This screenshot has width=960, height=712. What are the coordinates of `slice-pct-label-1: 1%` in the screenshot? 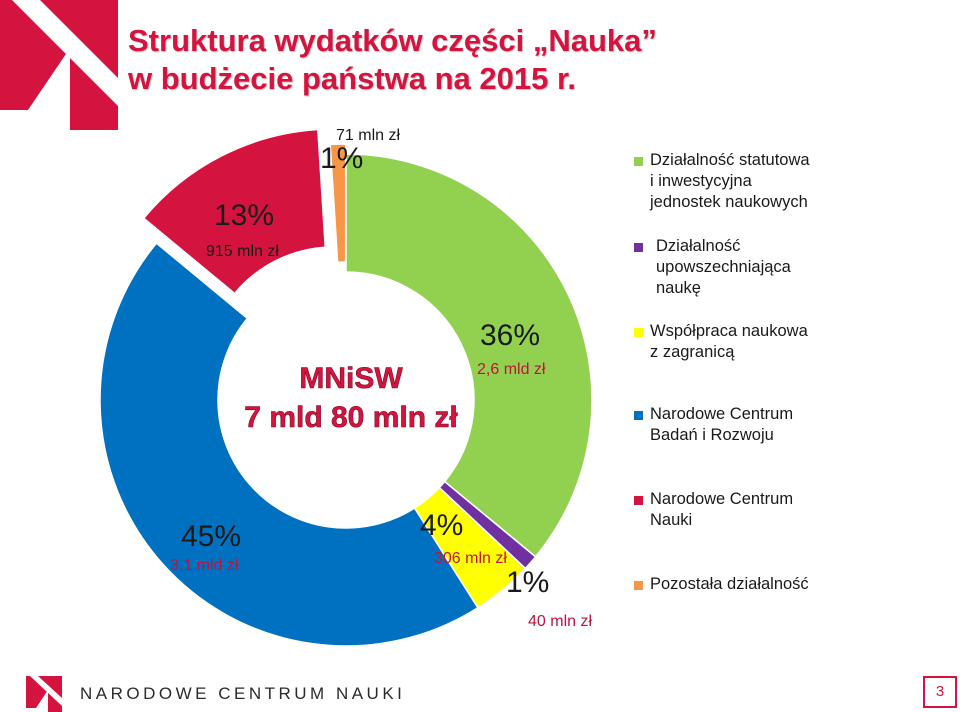 It's located at (527, 582).